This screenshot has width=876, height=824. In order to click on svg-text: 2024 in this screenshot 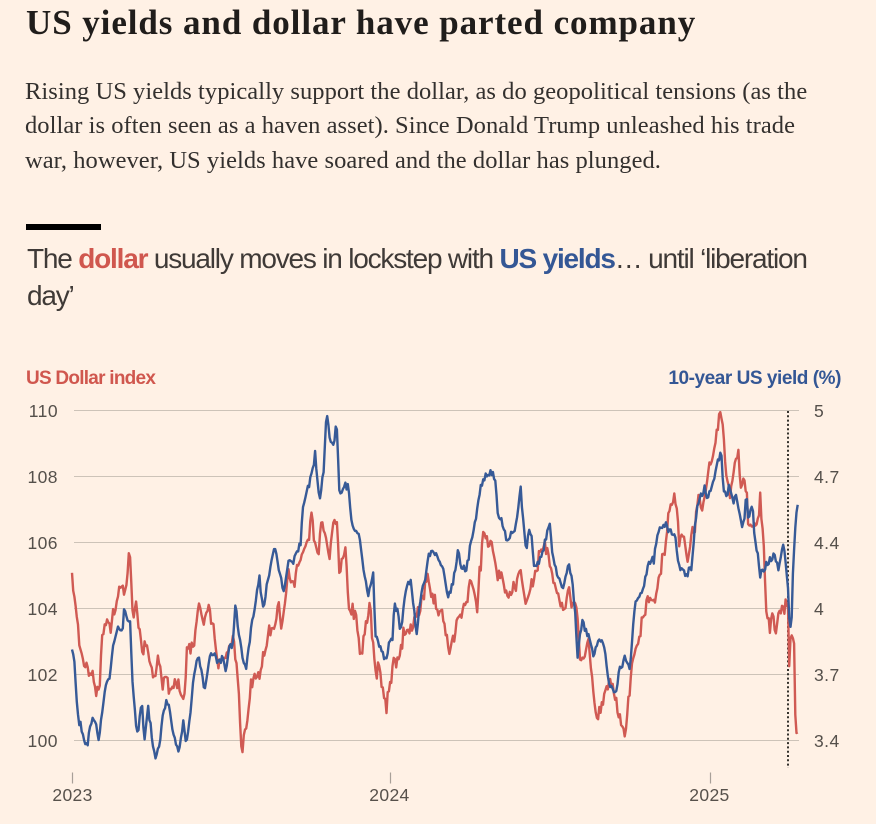, I will do `click(389, 795)`.